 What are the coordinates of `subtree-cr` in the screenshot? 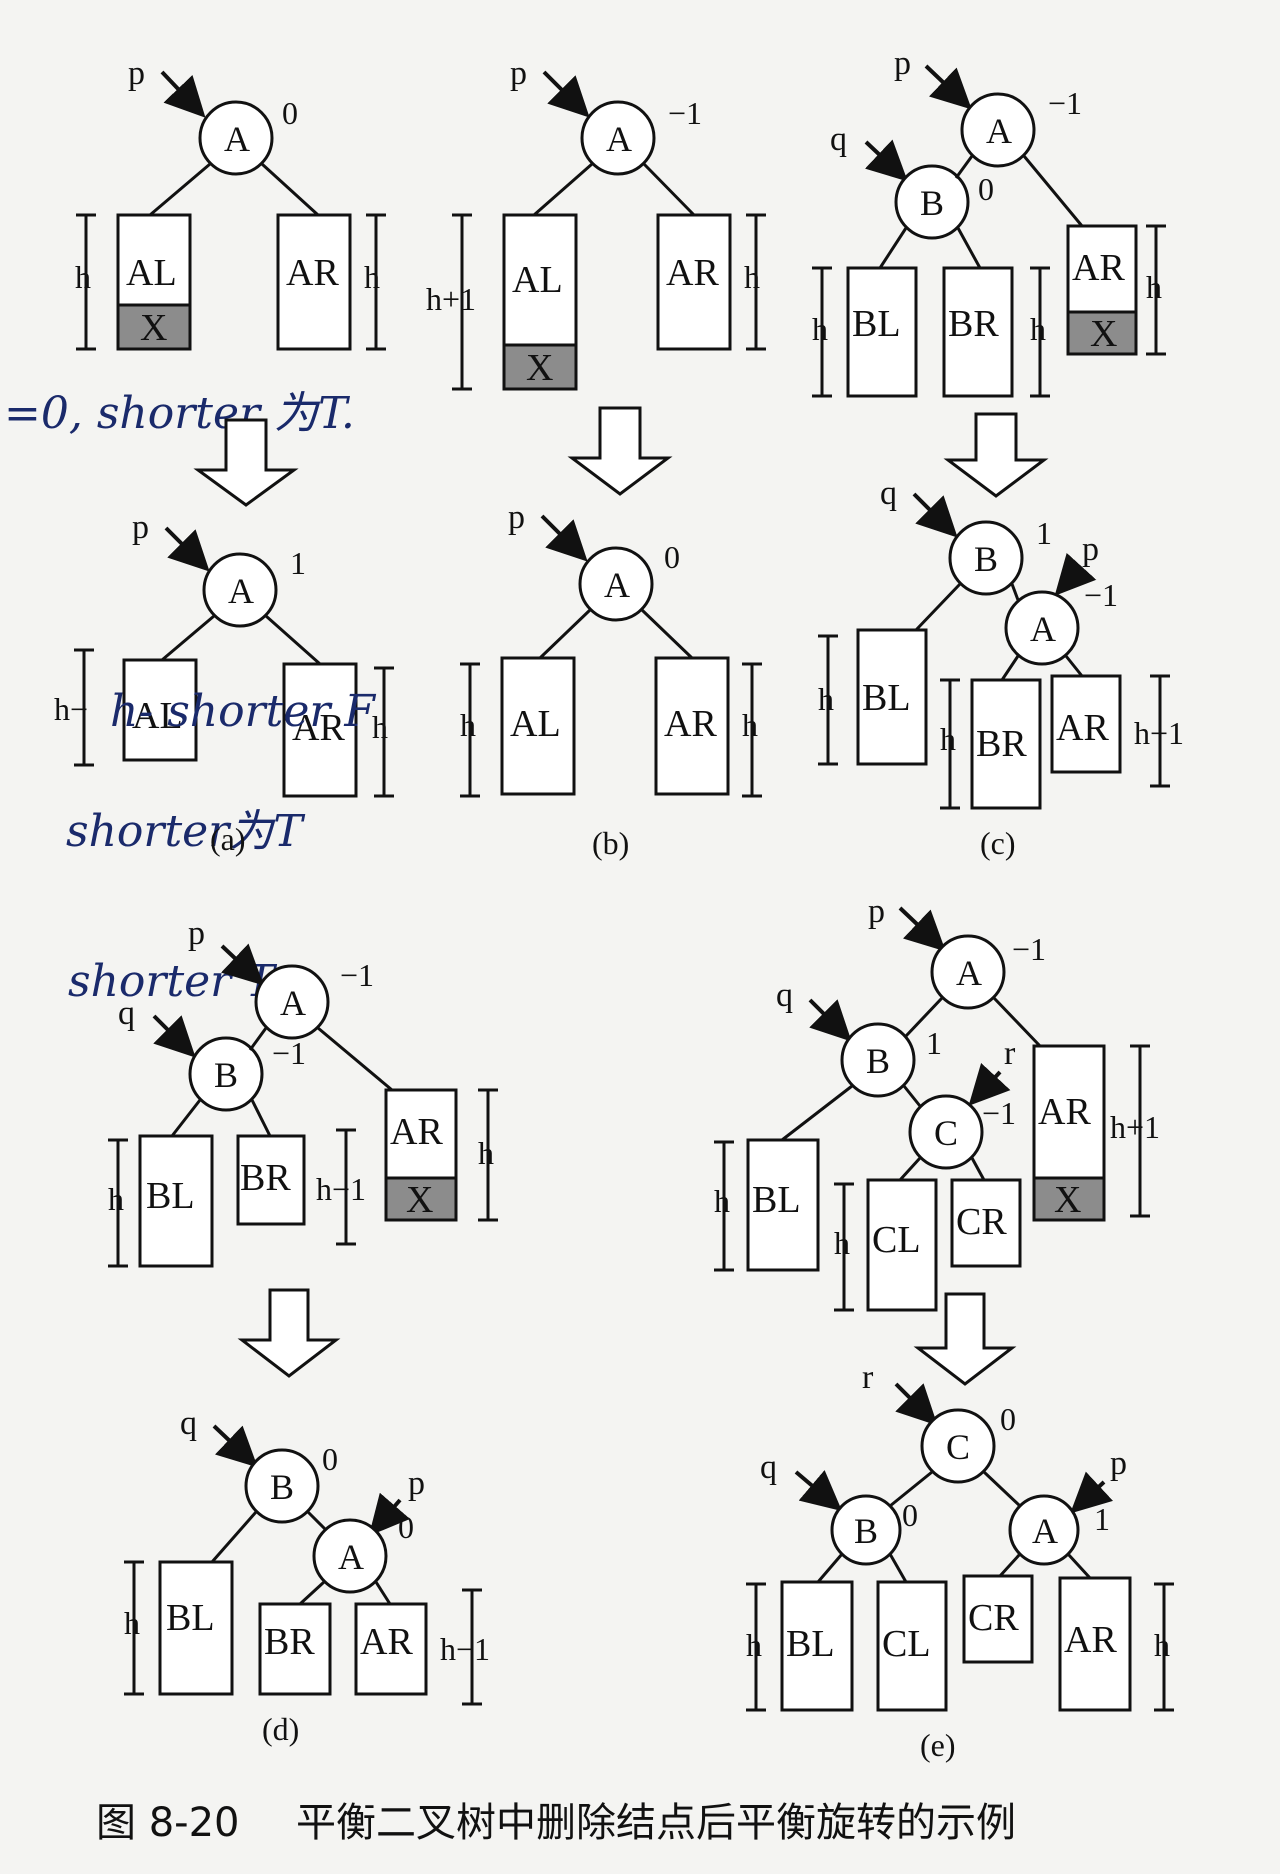 It's located at (998, 1619).